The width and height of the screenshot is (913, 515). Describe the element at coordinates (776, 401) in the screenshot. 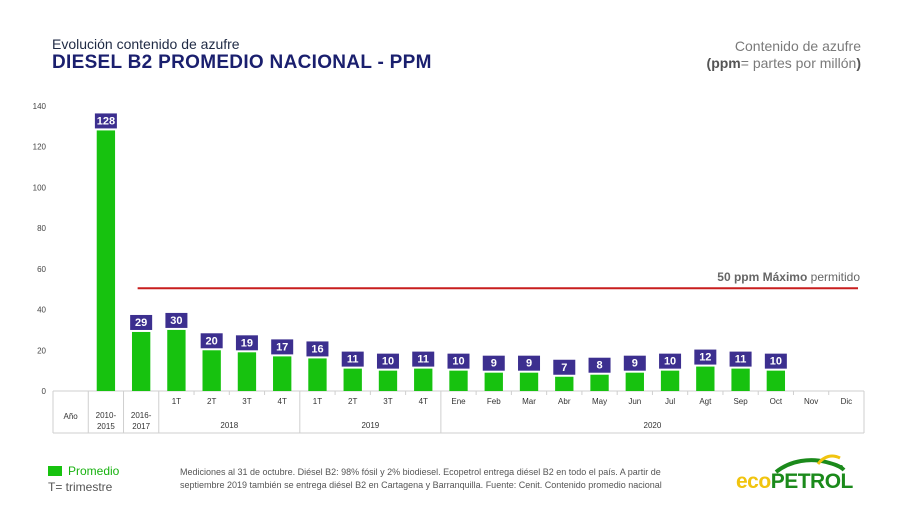

I see `category-label: Oct` at that location.